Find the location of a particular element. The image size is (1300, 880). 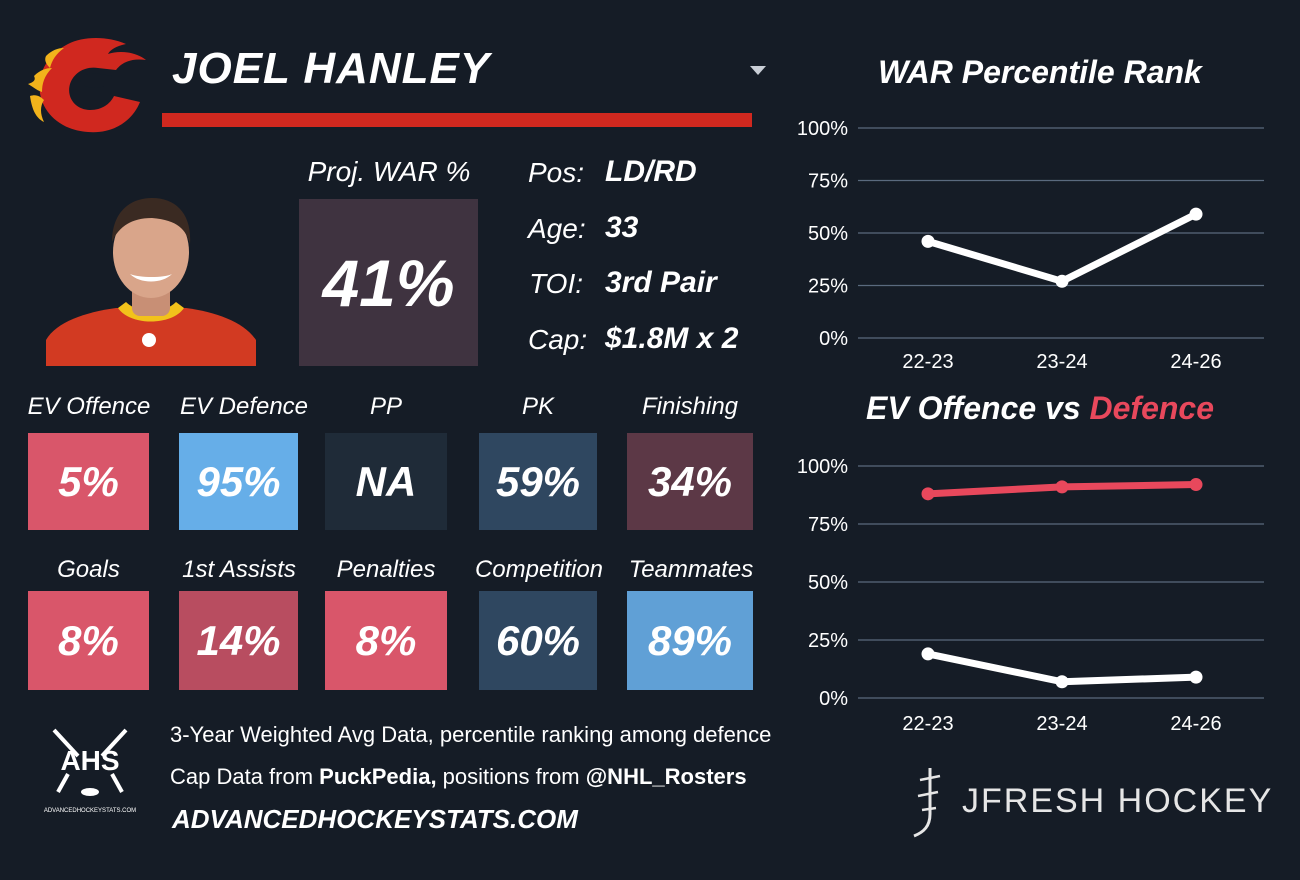

nhl-rosters-credit: @NHL_Rosters is located at coordinates (666, 776).